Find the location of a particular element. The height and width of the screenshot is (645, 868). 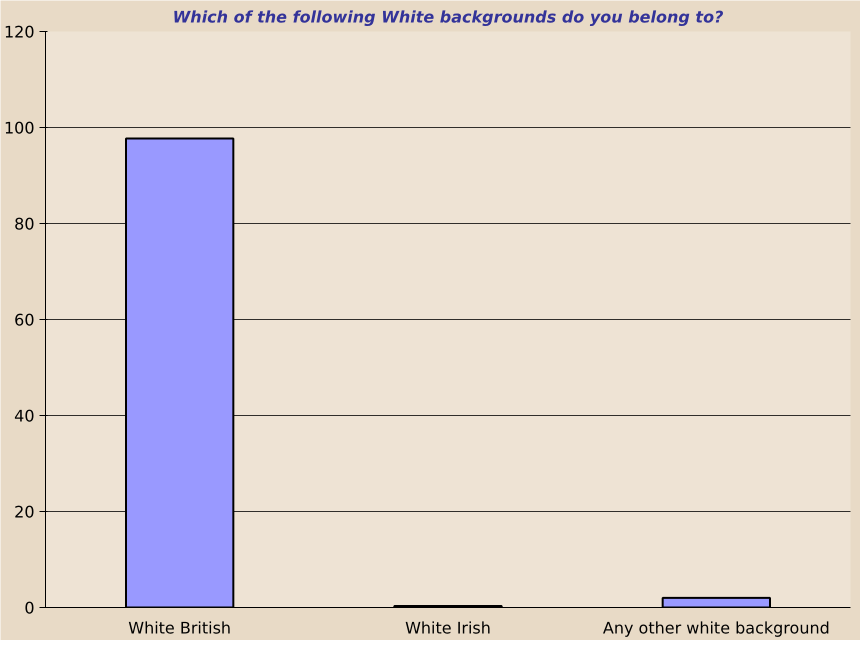

x-tick-label: White Irish is located at coordinates (448, 628).